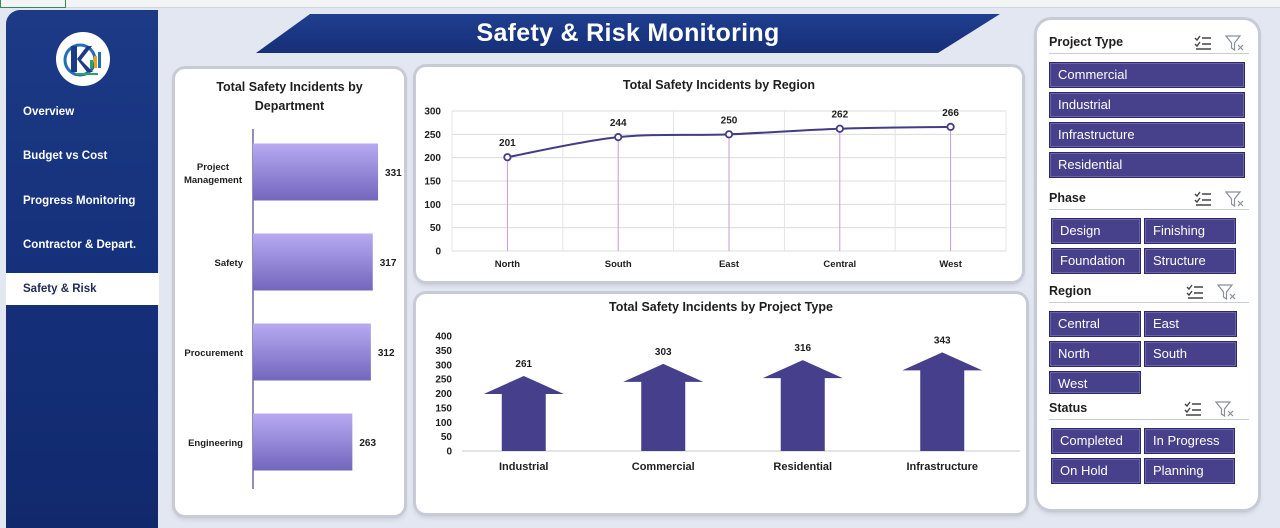  What do you see at coordinates (839, 264) in the screenshot?
I see `region-x-tick-central: Central` at bounding box center [839, 264].